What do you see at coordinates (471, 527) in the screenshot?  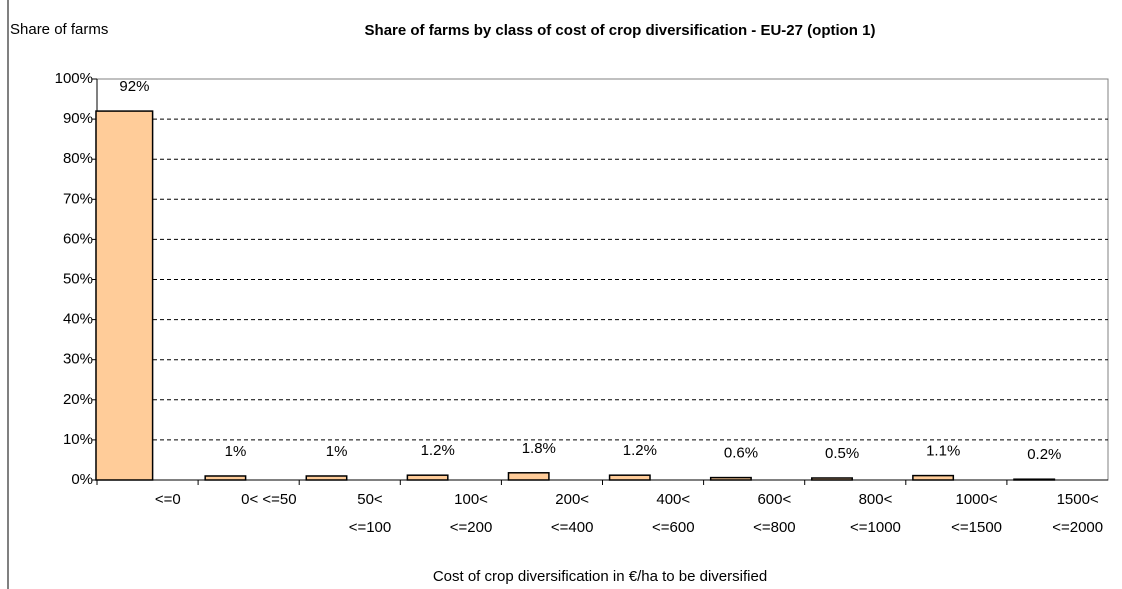 I see `x-tick-label: <=200` at bounding box center [471, 527].